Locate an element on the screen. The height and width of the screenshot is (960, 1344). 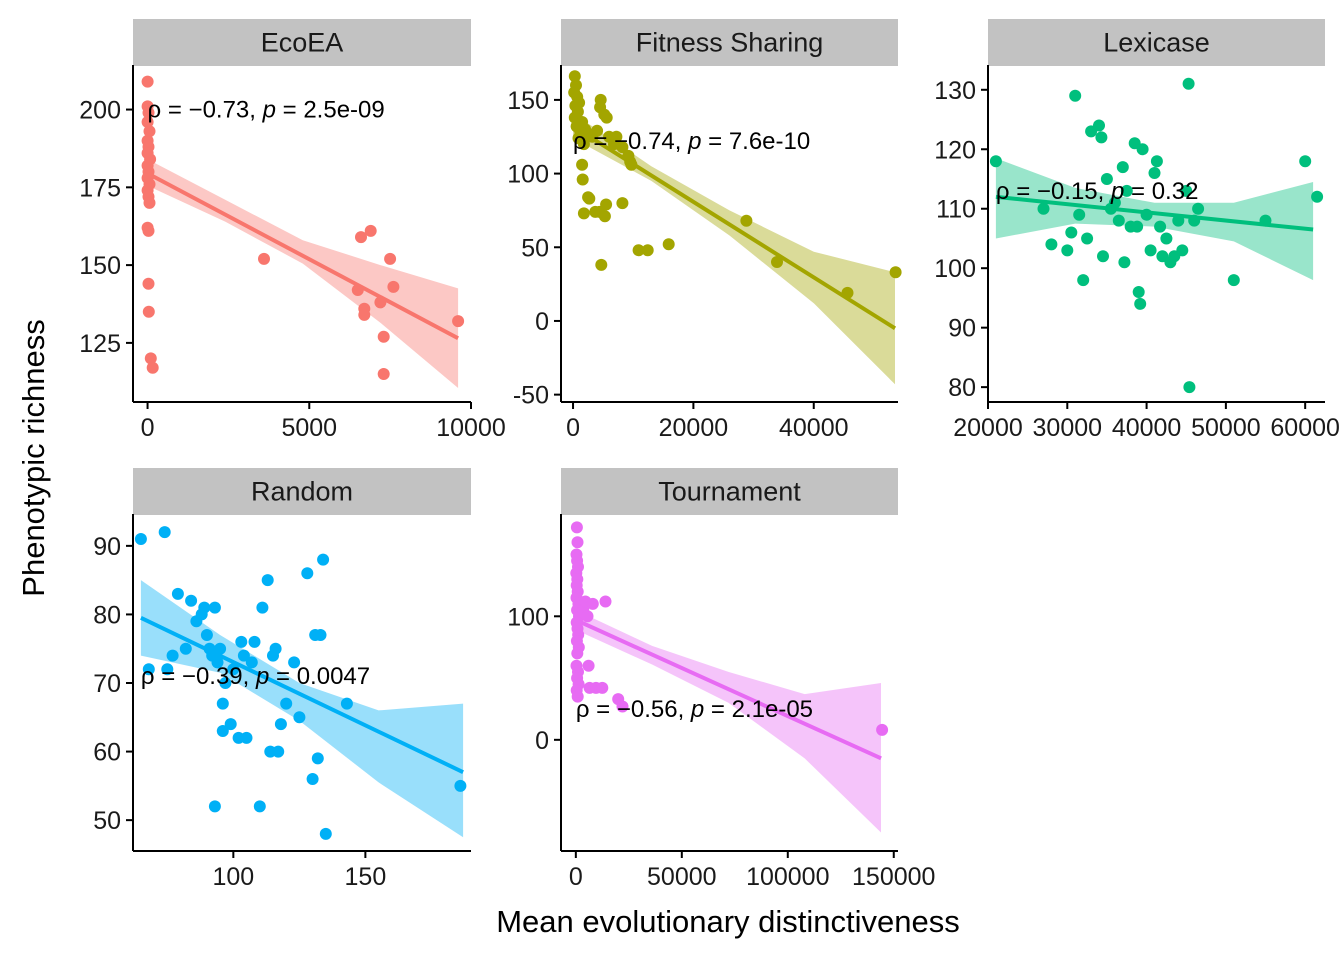
y-tick-label: 60 is located at coordinates (107, 753).